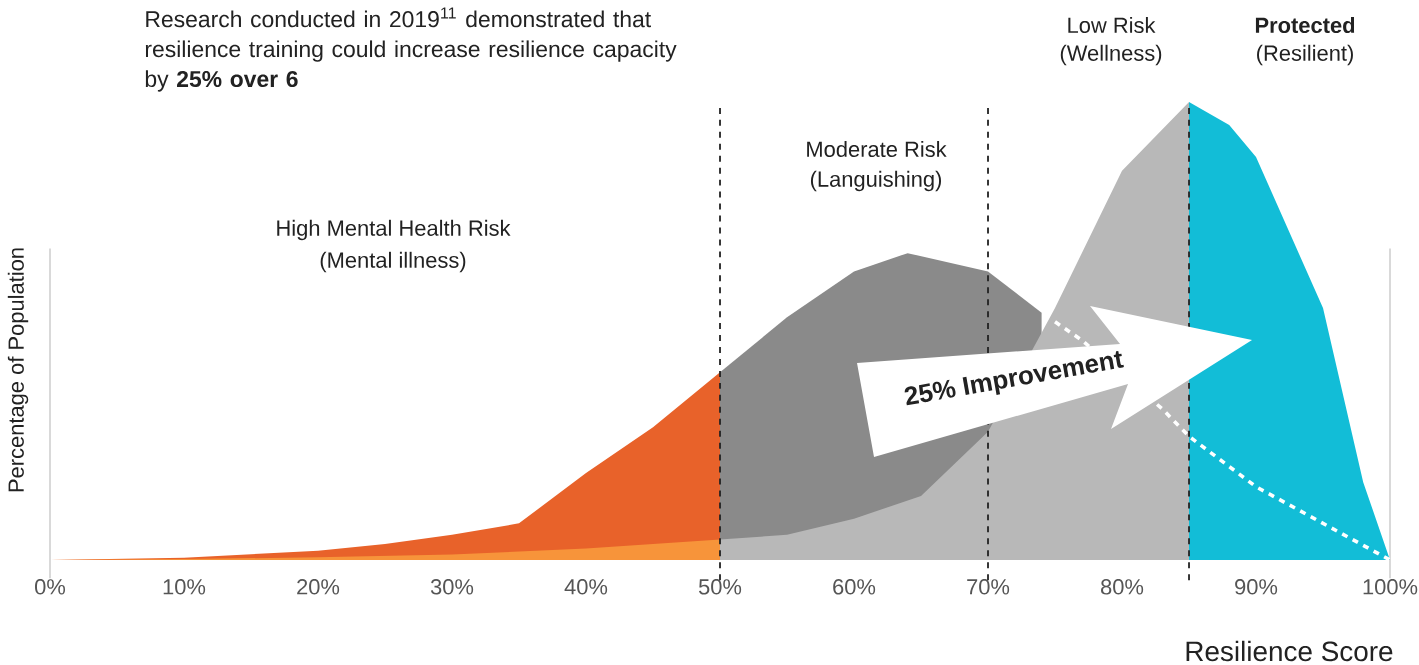 The height and width of the screenshot is (665, 1419). What do you see at coordinates (1122, 587) in the screenshot?
I see `x-tick-label: 80%` at bounding box center [1122, 587].